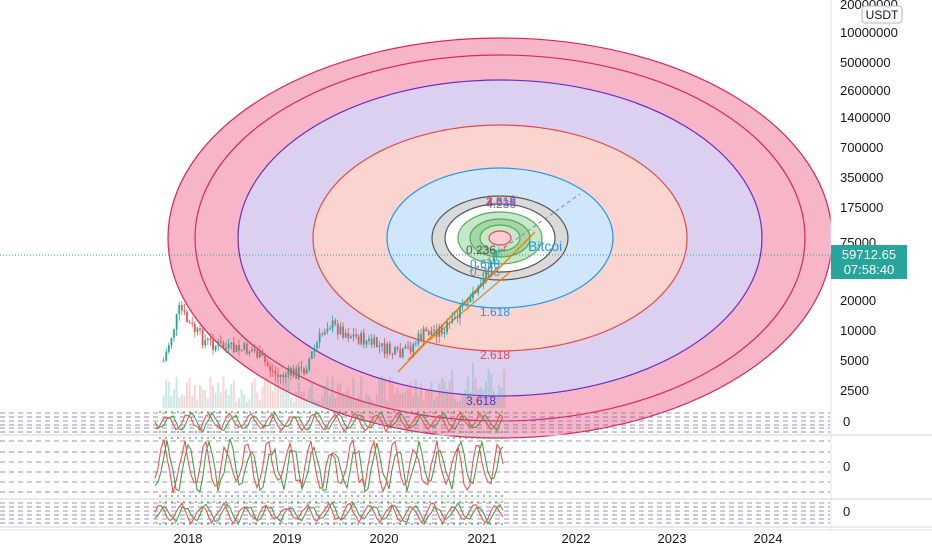 Image resolution: width=932 pixels, height=555 pixels. Describe the element at coordinates (495, 312) in the screenshot. I see `fib-level-label: 1.618` at that location.